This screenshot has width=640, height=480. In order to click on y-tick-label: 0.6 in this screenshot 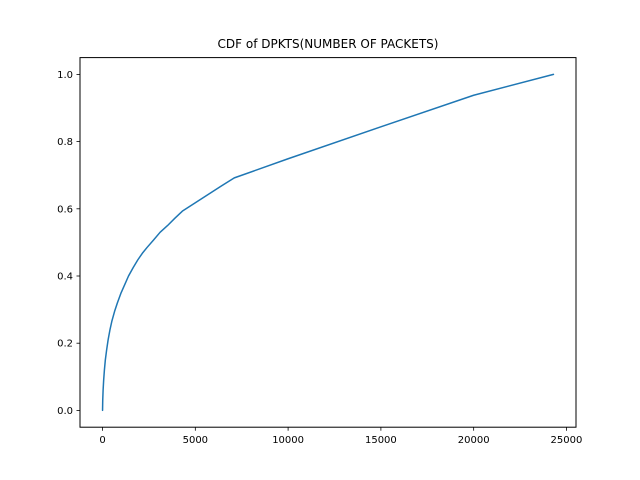, I will do `click(65, 209)`.